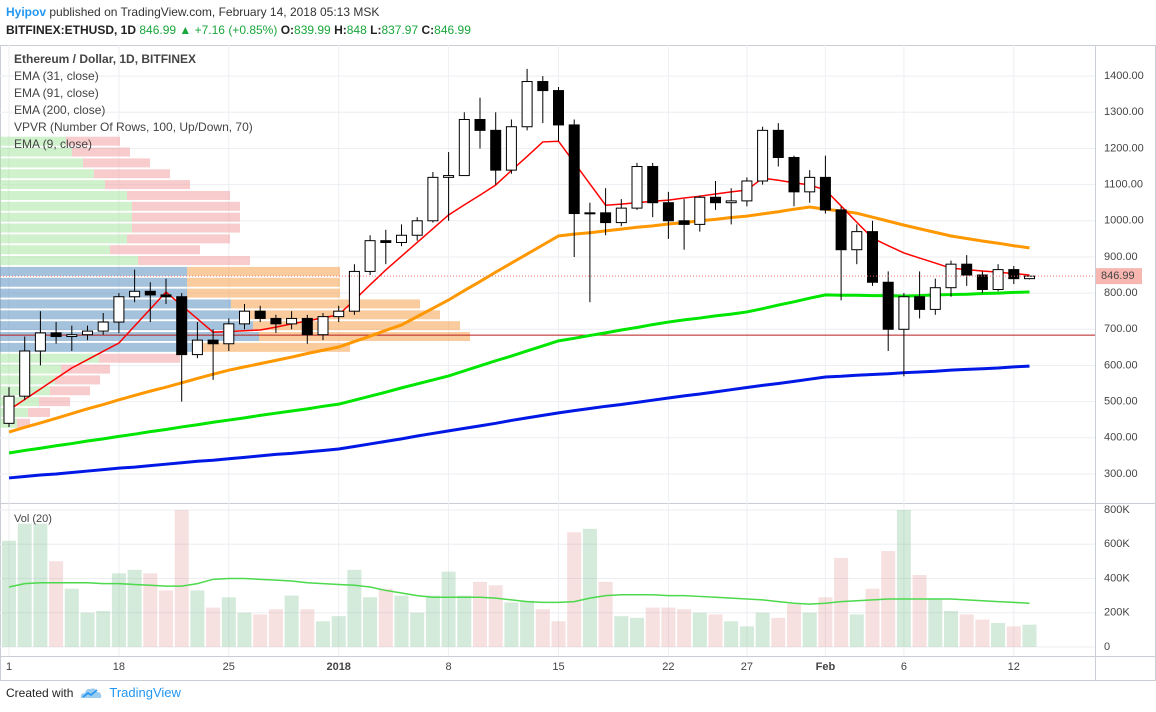 The width and height of the screenshot is (1156, 712). What do you see at coordinates (228, 30) in the screenshot?
I see `change: ▲ +7.16 (+0.85%)` at bounding box center [228, 30].